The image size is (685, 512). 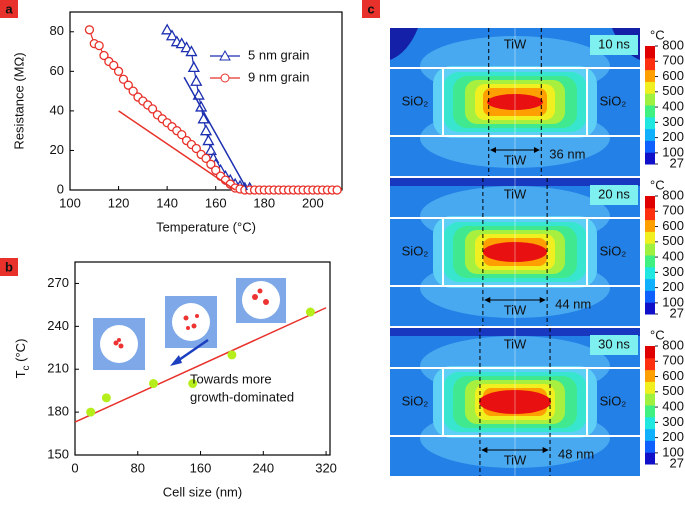 What do you see at coordinates (614, 193) in the screenshot?
I see `time-label: 20 ns` at bounding box center [614, 193].